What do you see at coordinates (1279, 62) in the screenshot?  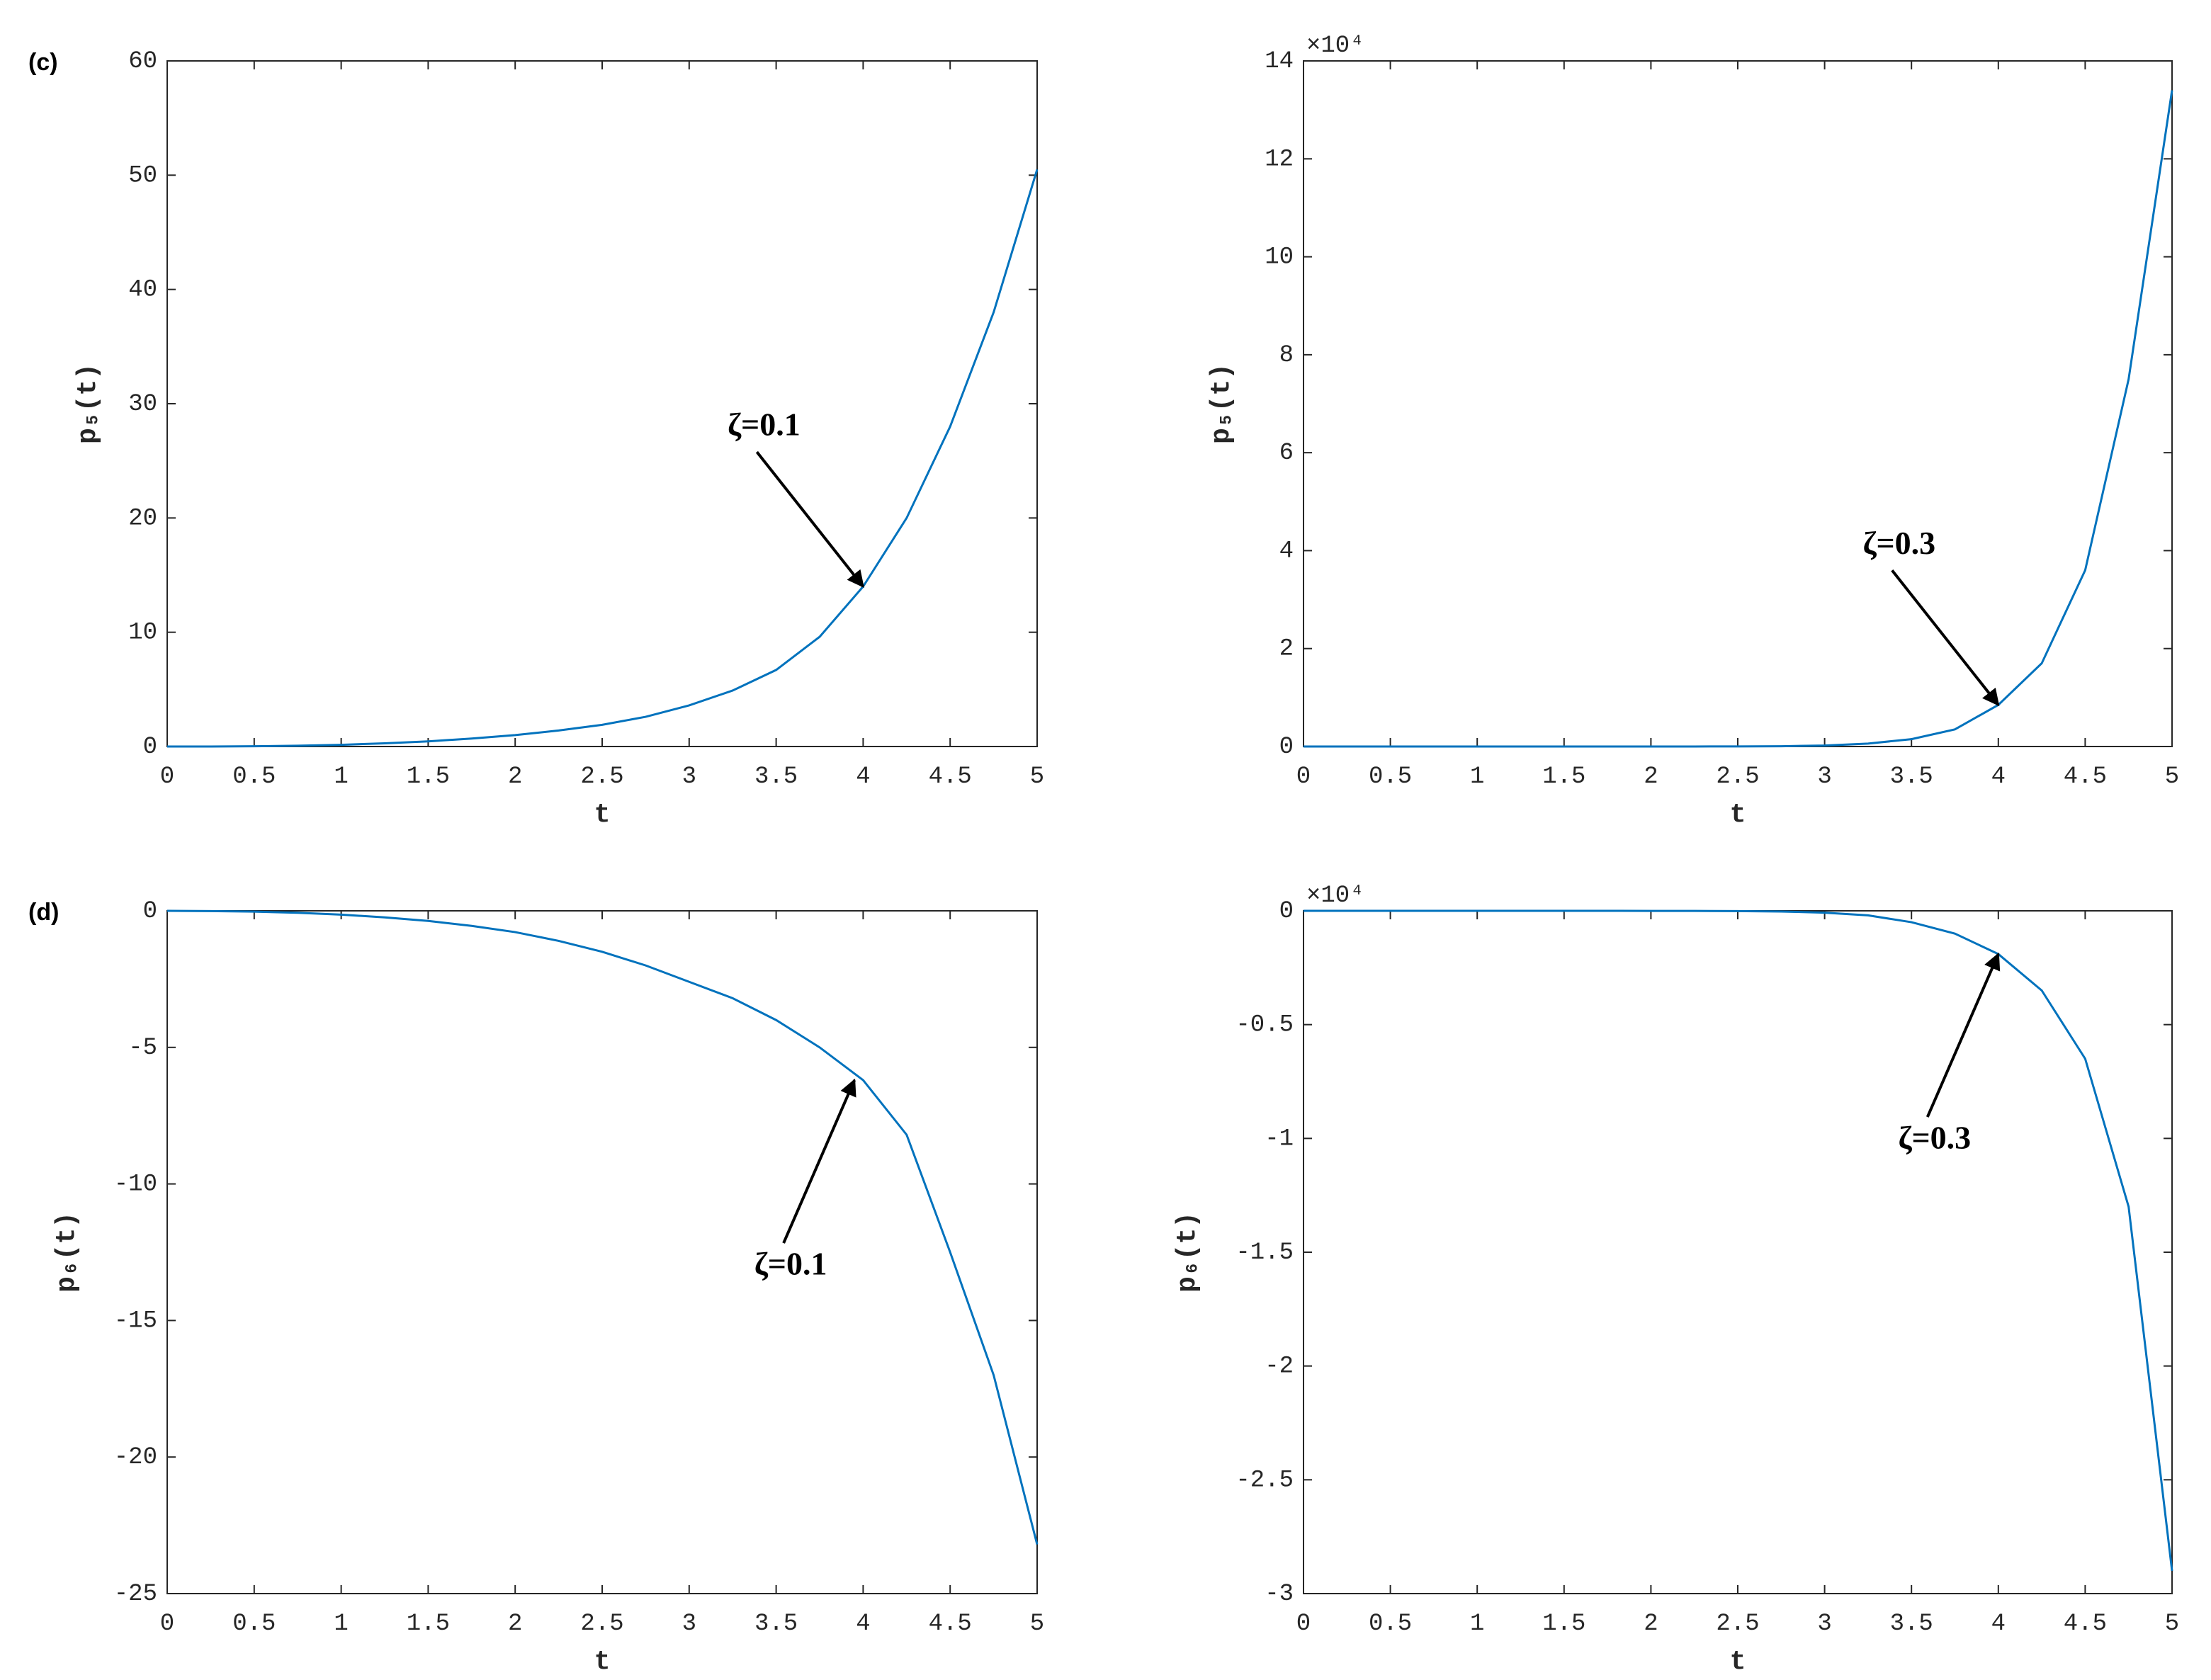 I see `y-tick-label: 14` at bounding box center [1279, 62].